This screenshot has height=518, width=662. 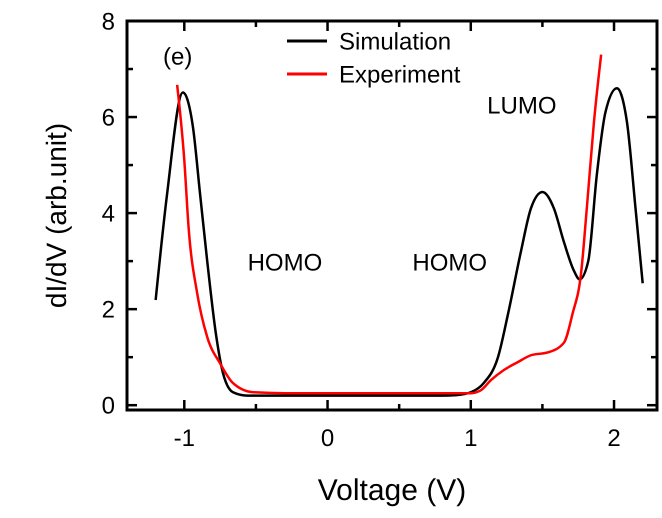 I want to click on annotation: (e), so click(x=177, y=56).